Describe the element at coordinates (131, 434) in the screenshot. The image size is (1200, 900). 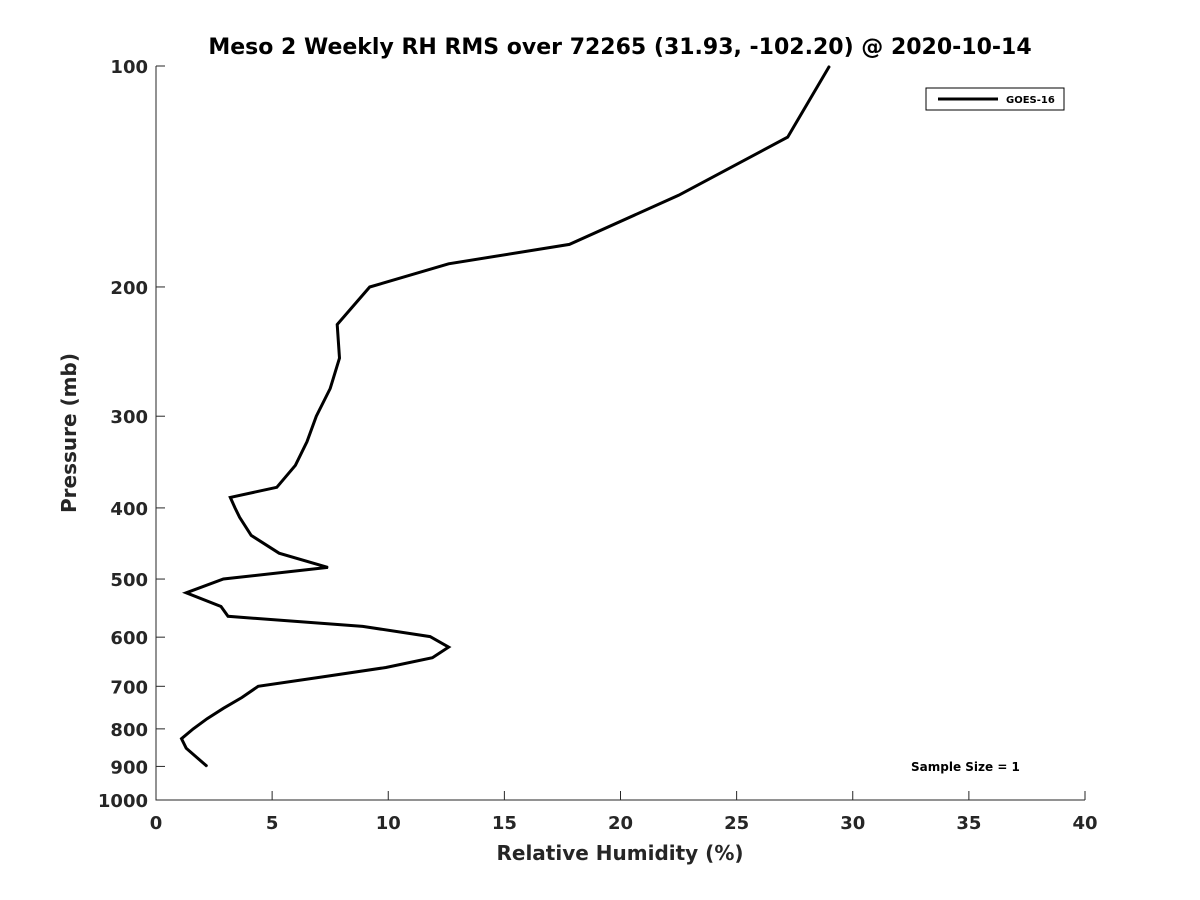
I see `y-axis-ticks: 100 200 300 400 500 600 700 800 900 1000` at that location.